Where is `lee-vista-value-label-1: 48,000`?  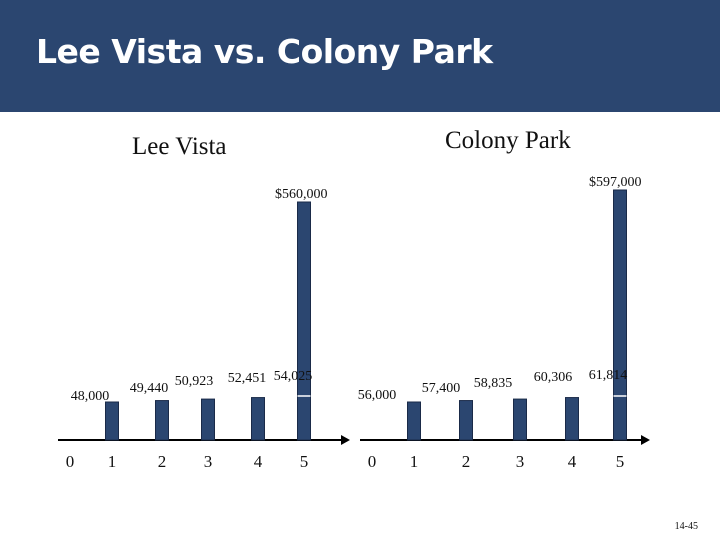
lee-vista-value-label-1: 48,000 is located at coordinates (90, 396).